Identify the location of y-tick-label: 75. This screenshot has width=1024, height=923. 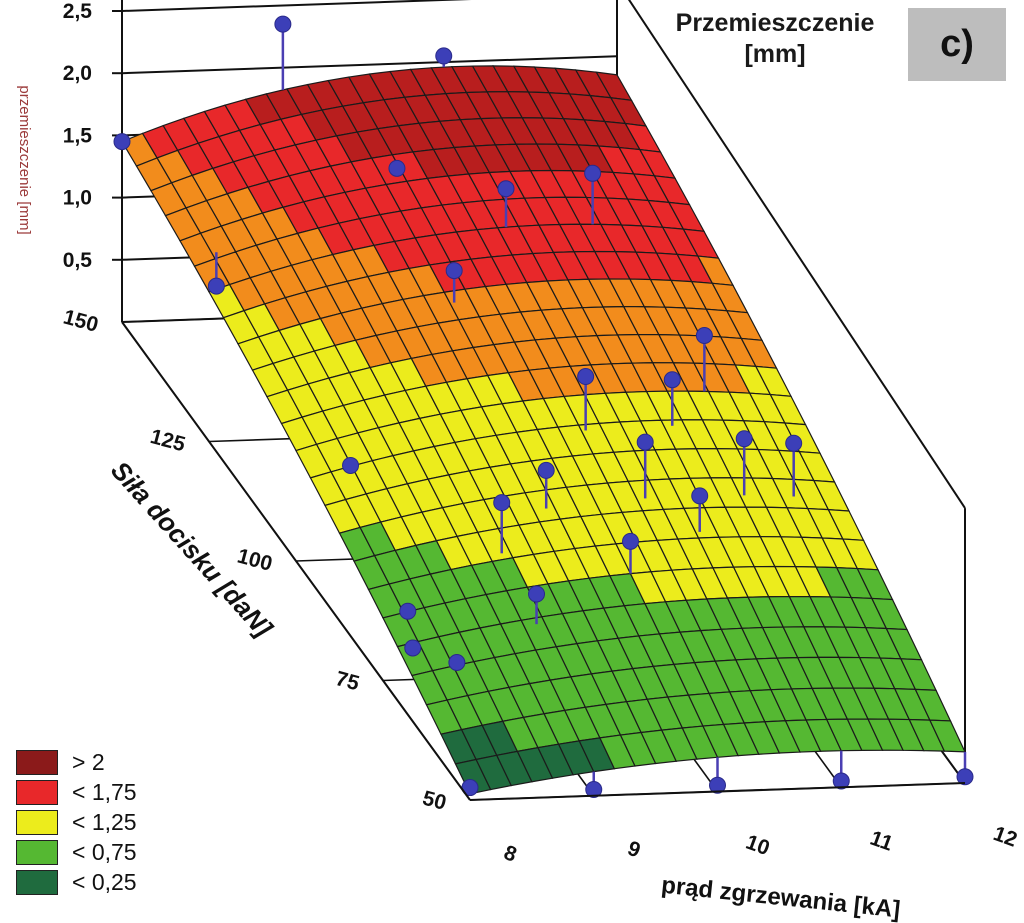
(347, 681).